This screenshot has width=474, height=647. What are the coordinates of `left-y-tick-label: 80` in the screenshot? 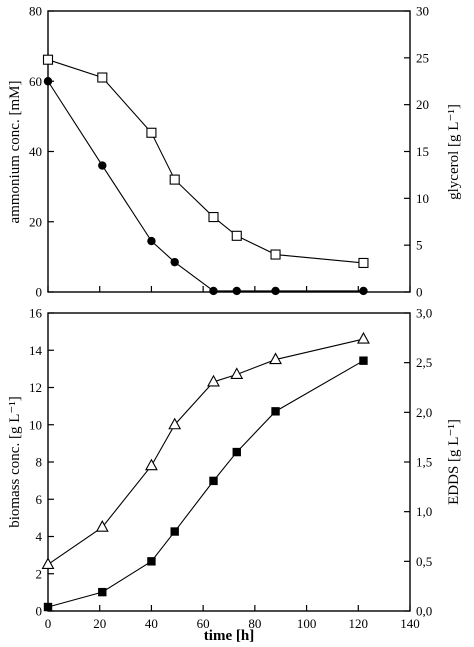 It's located at (35, 11).